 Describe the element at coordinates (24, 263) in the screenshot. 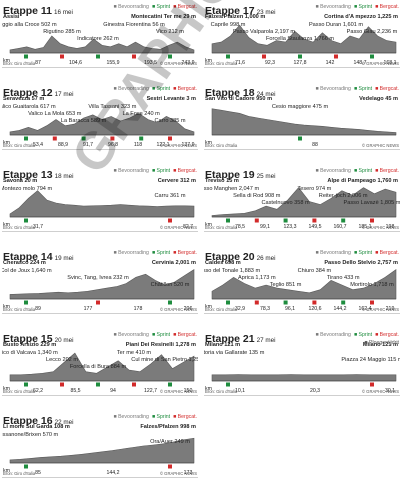

I see `start-label: Cherasco 224 m` at that location.